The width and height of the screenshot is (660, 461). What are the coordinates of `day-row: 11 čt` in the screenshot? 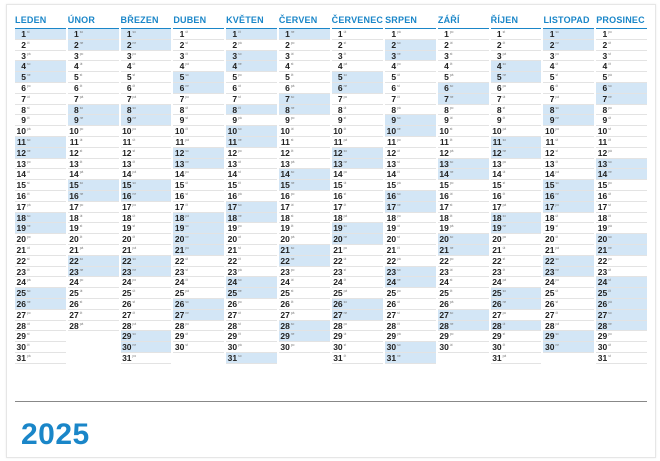 It's located at (621, 142).